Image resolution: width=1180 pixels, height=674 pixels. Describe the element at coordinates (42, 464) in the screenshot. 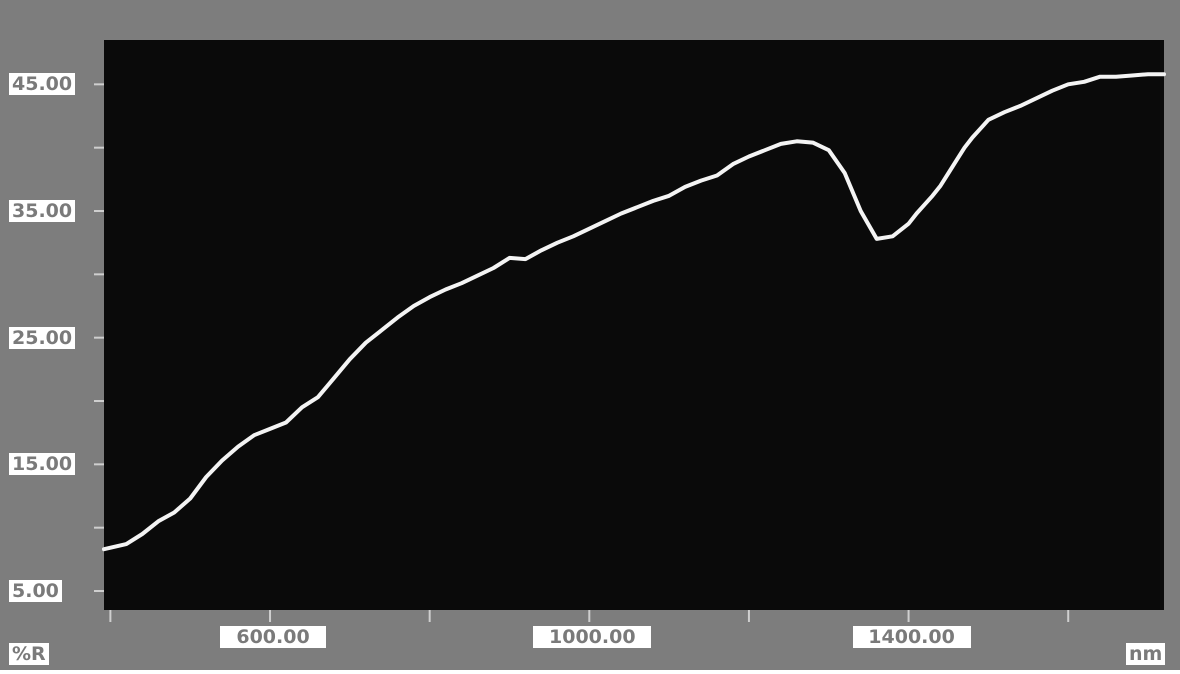

I see `y-tick-label: 15.00` at that location.